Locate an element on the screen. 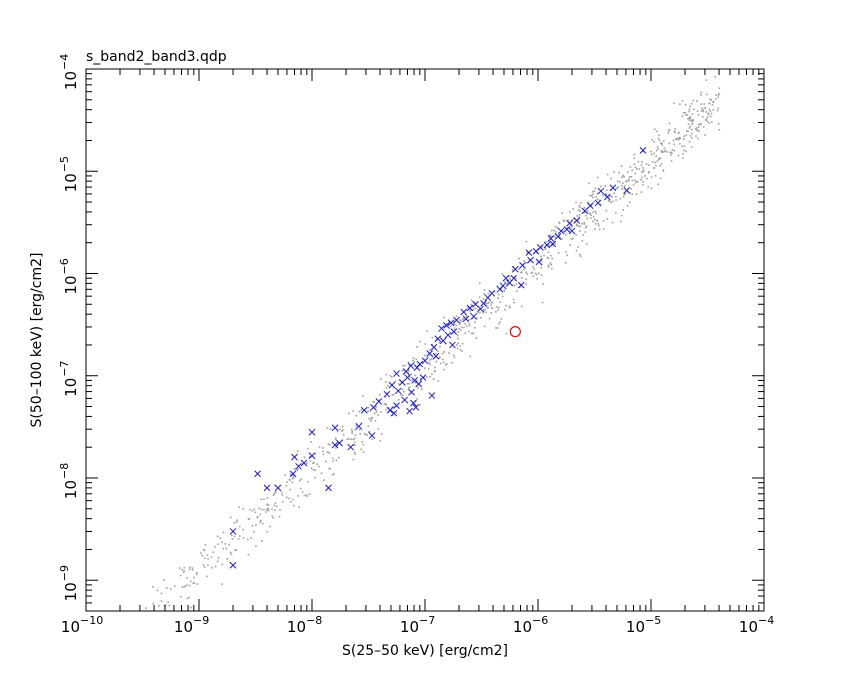  circle-marker-series is located at coordinates (515, 332).